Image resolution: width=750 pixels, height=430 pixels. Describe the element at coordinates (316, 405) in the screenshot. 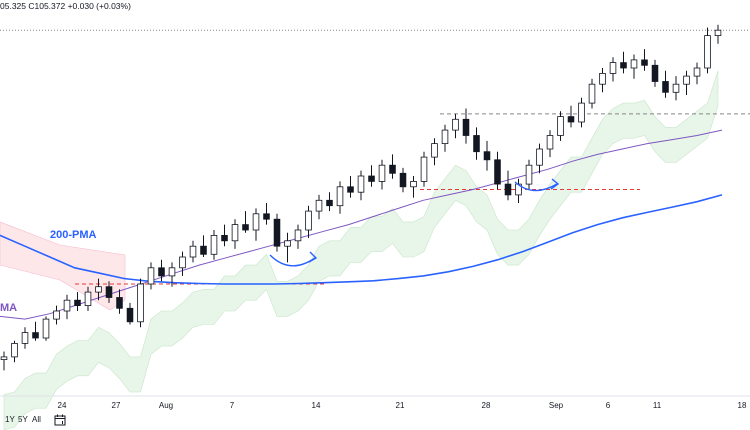

I see `x-tick-label: 14` at that location.